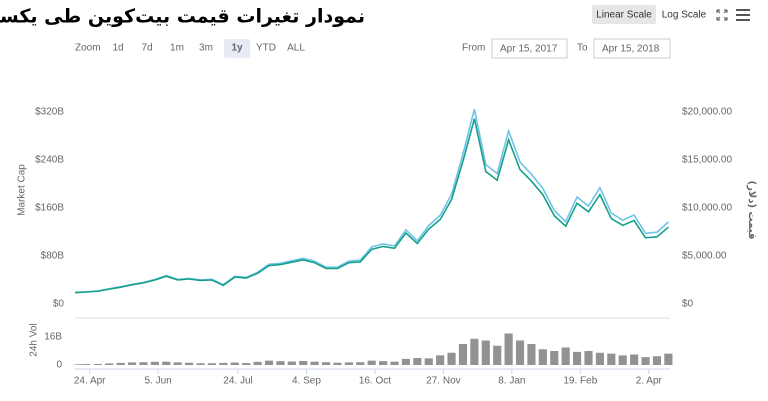 The height and width of the screenshot is (401, 768). I want to click on linear-scale-button, so click(624, 14).